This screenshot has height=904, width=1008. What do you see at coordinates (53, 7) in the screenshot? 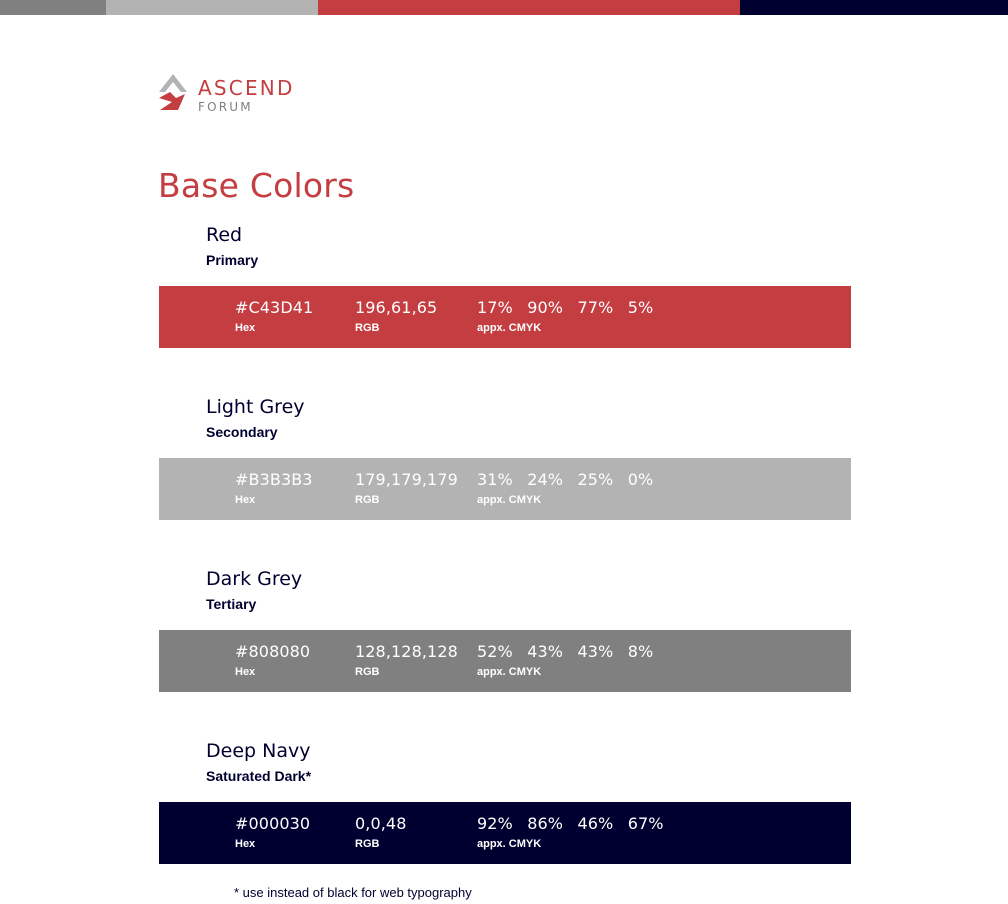
I see `top-bar-segment-dark-grey` at bounding box center [53, 7].